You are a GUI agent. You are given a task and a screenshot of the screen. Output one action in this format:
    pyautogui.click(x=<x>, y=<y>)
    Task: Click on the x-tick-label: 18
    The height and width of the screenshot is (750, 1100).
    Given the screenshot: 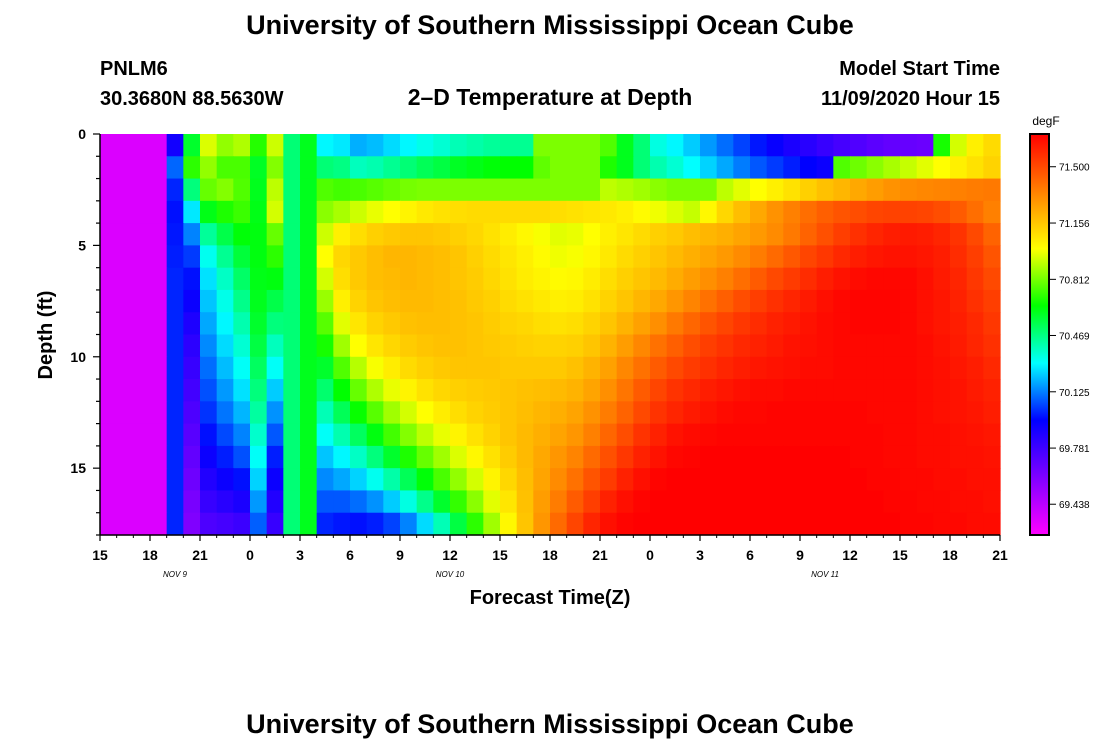 What is the action you would take?
    pyautogui.click(x=150, y=555)
    